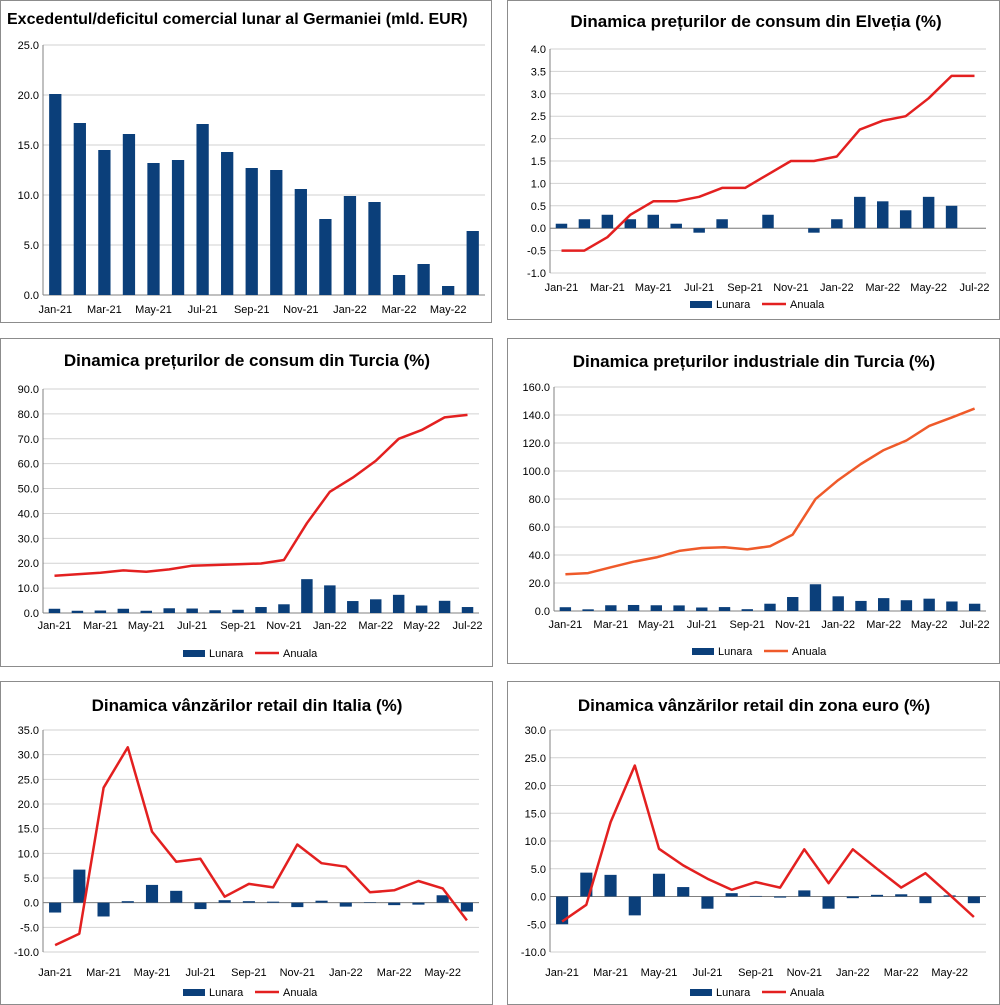 Image resolution: width=1000 pixels, height=1005 pixels. I want to click on y-tick-label: 1.0, so click(538, 184).